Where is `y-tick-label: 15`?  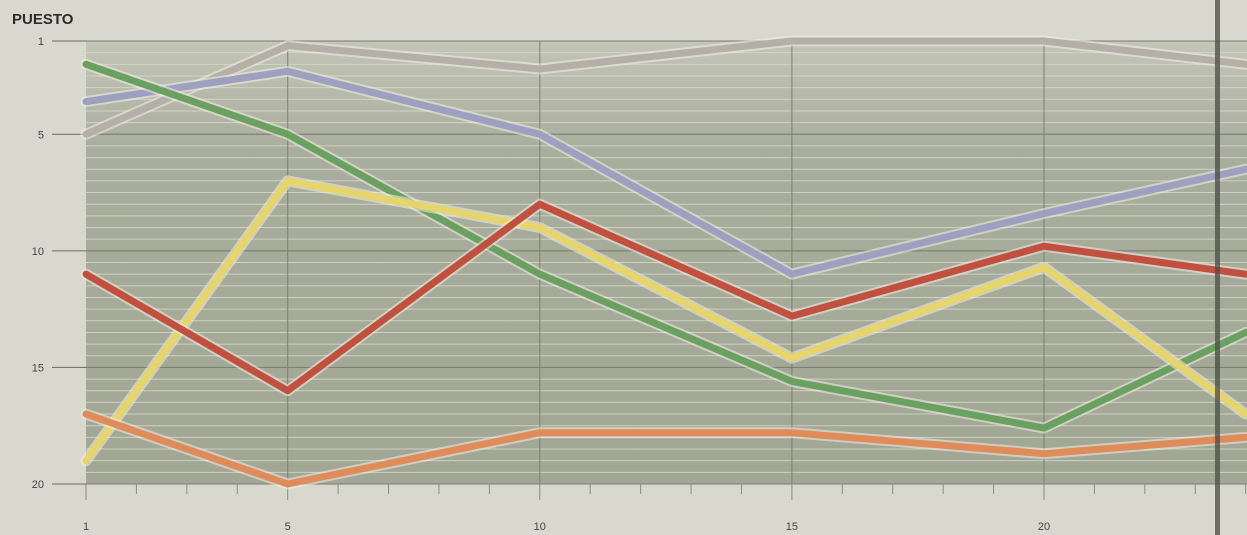
y-tick-label: 15 is located at coordinates (38, 368).